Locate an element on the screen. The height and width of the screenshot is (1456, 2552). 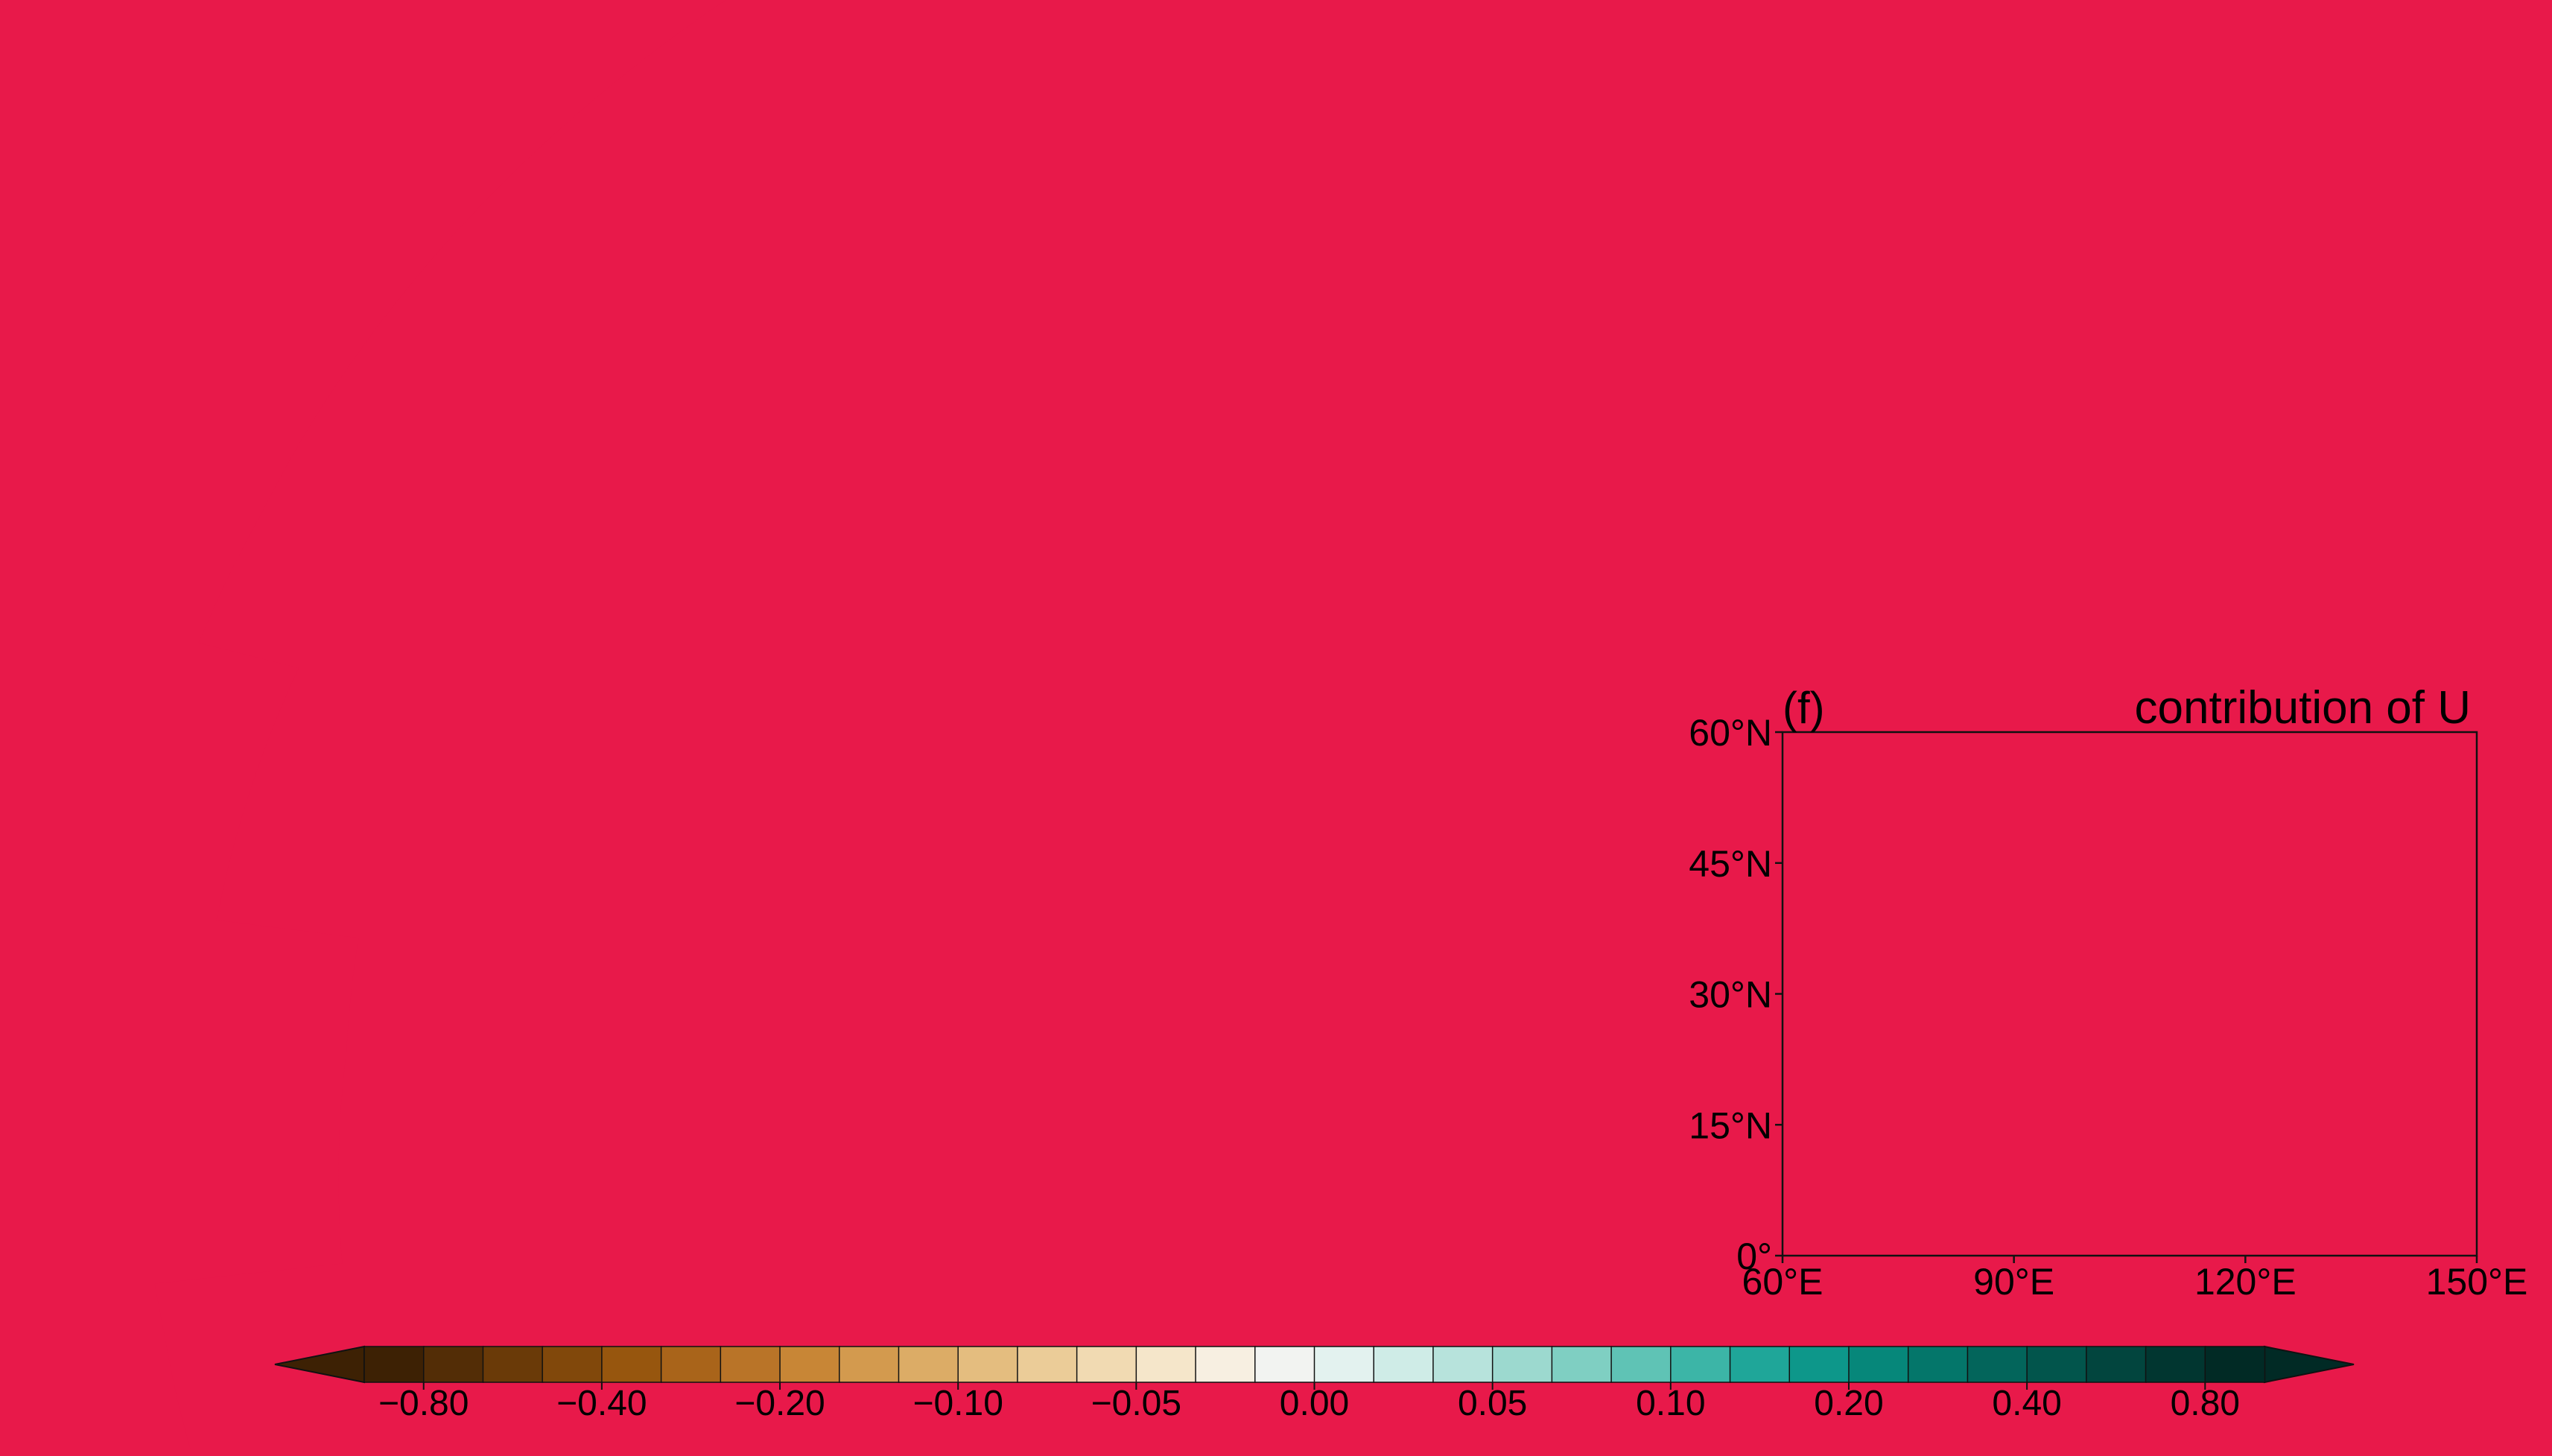
panel-label: (f) is located at coordinates (1804, 708).